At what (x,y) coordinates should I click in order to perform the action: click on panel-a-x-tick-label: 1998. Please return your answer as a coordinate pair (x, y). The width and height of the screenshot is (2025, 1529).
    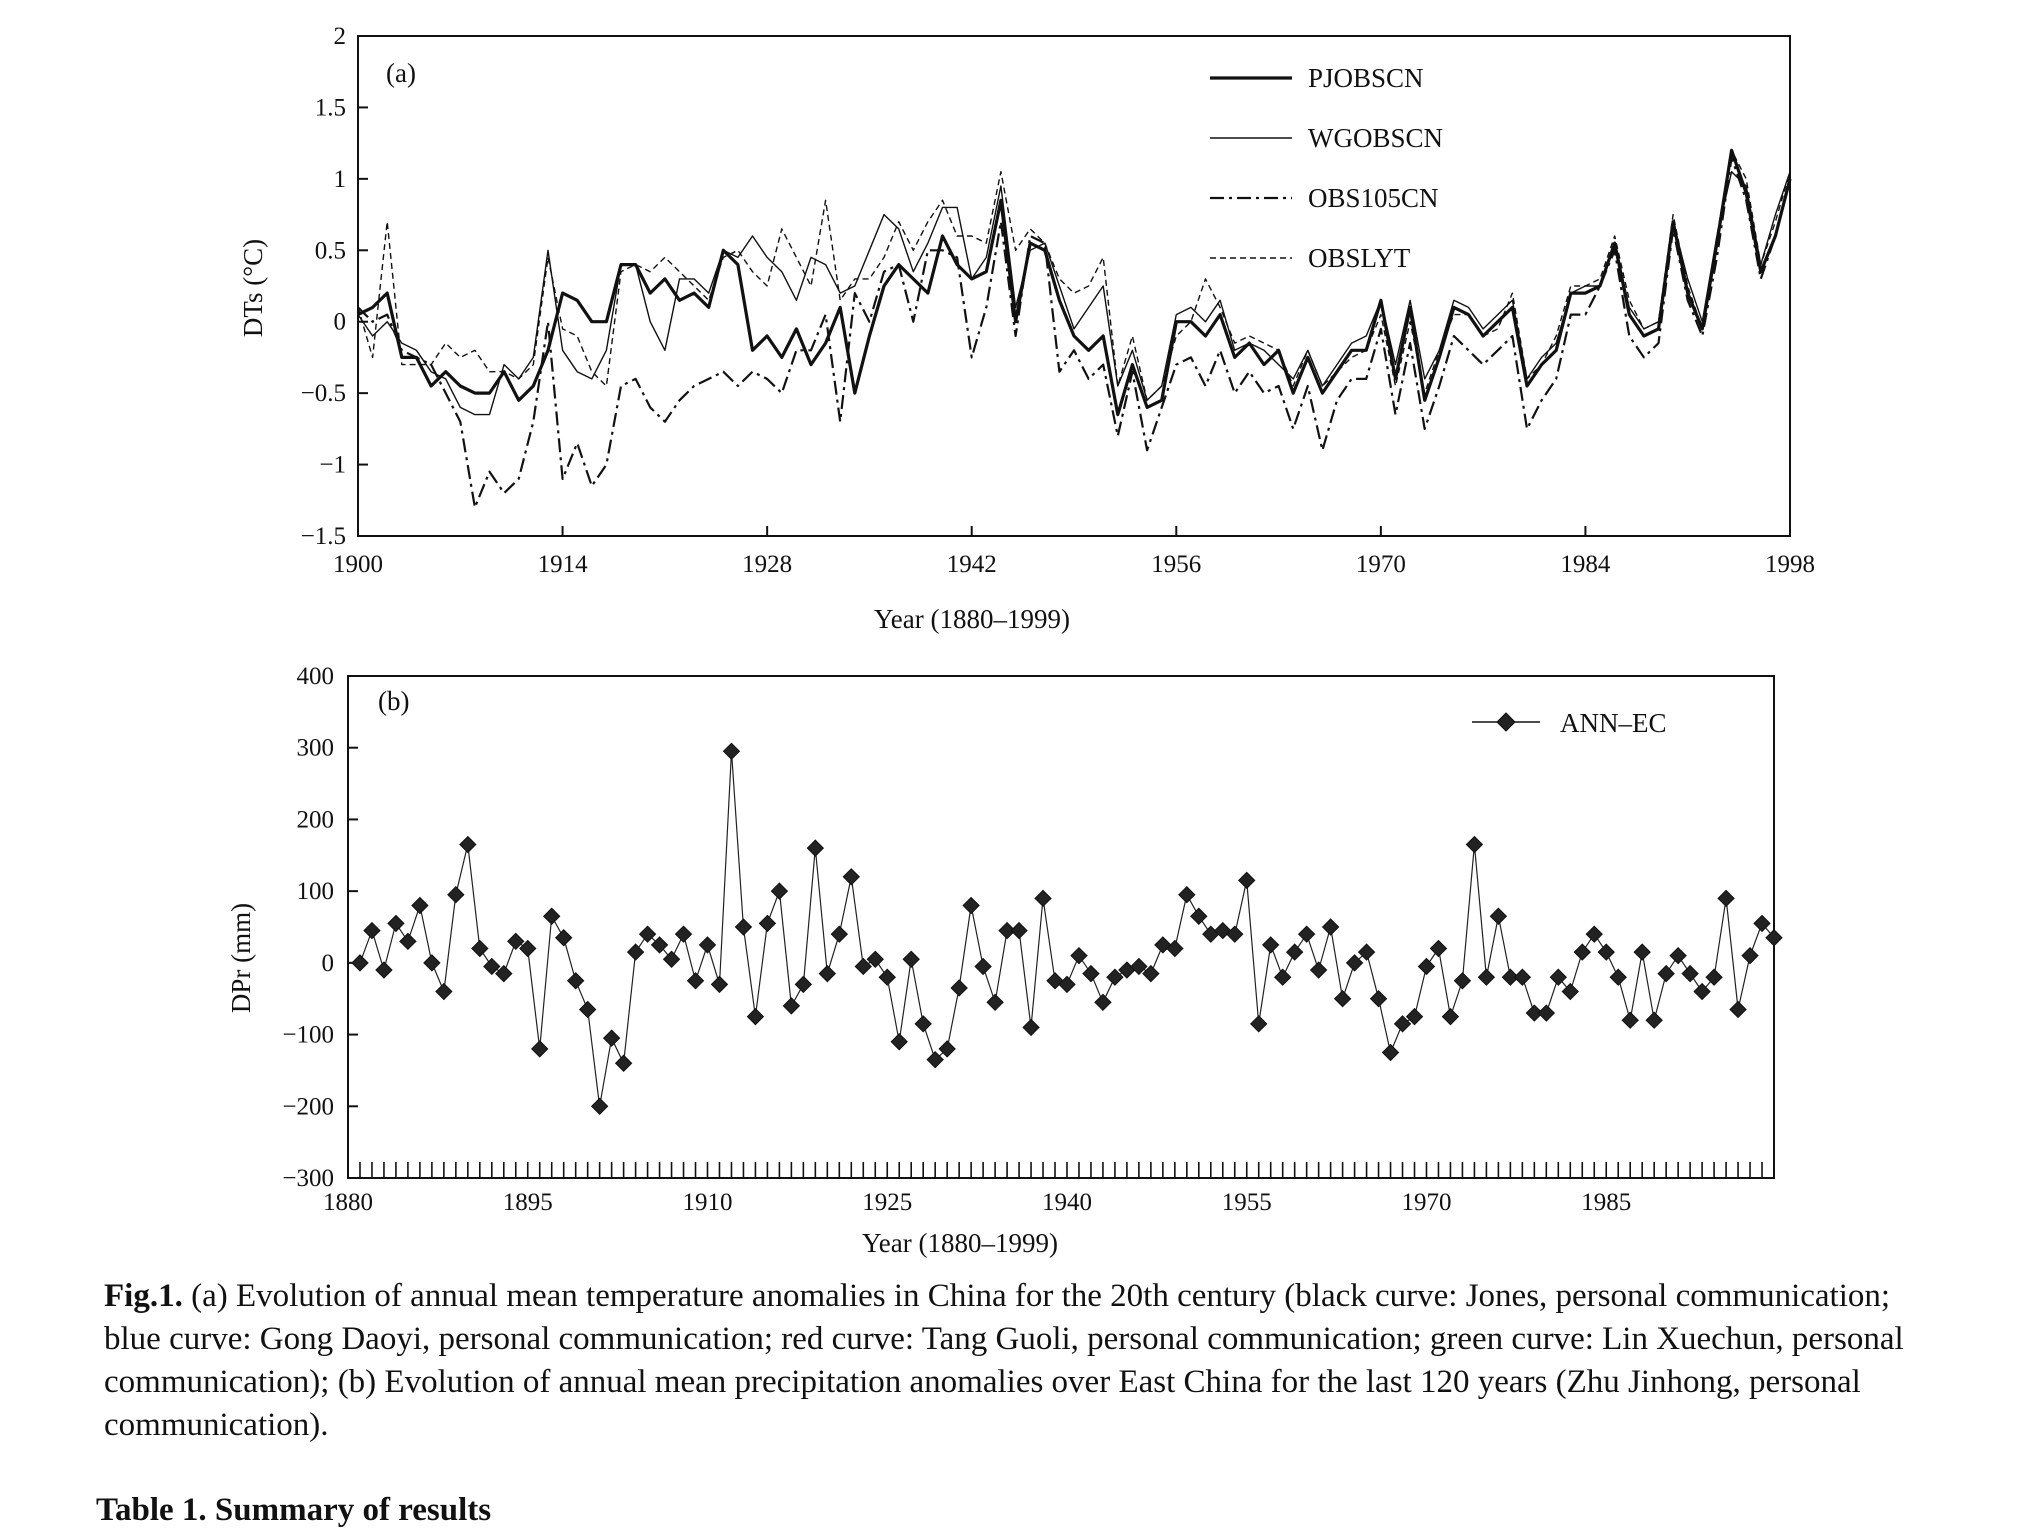
    Looking at the image, I should click on (1790, 564).